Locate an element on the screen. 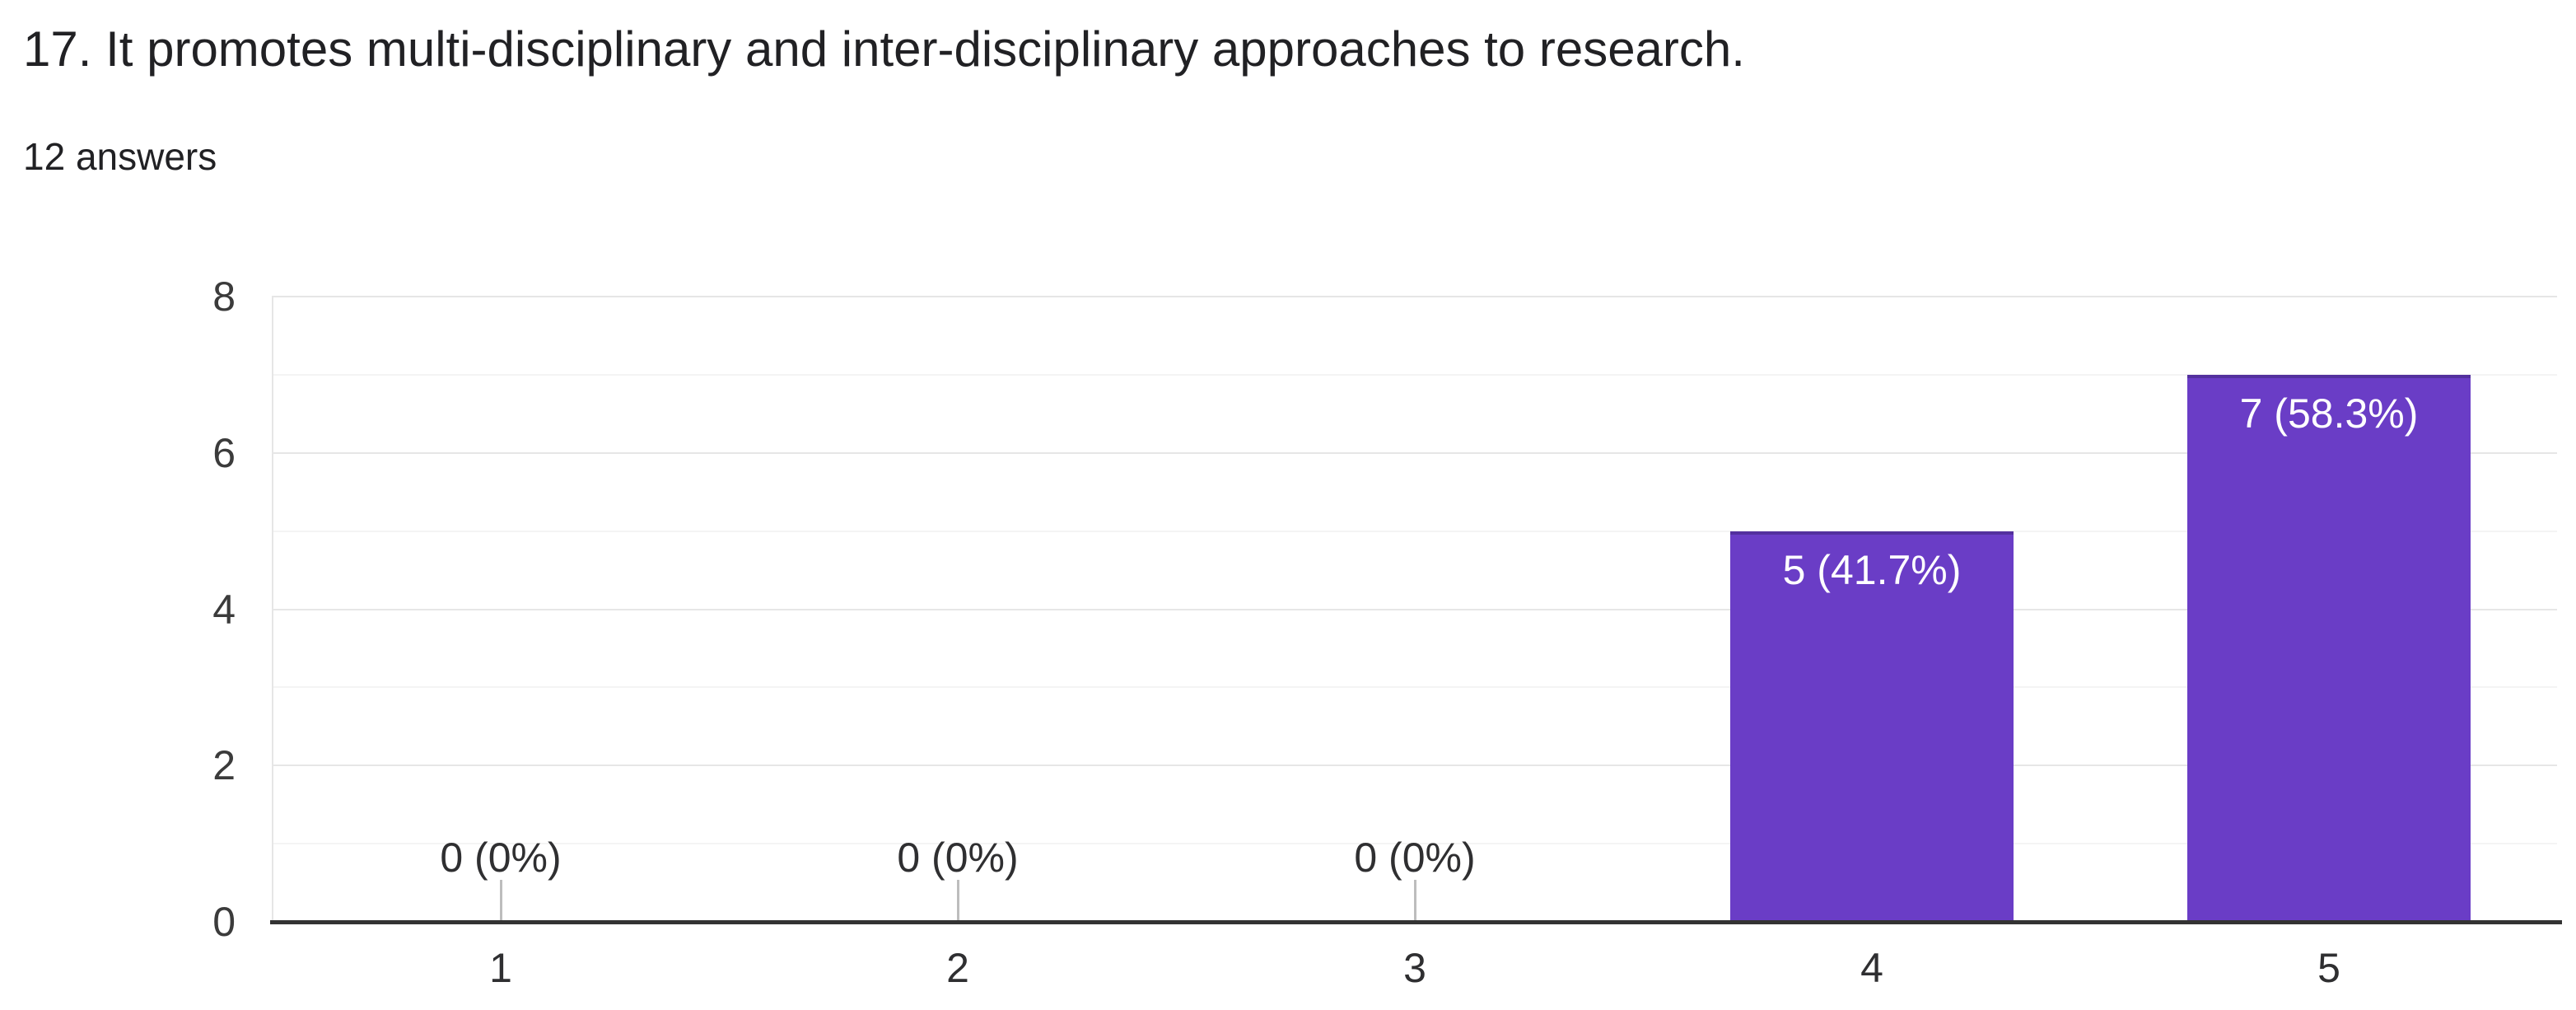  plot-left-border is located at coordinates (272, 609).